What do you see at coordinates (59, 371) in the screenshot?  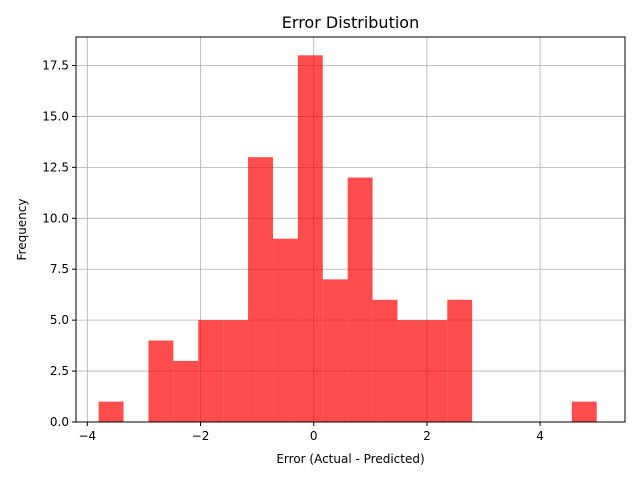 I see `y-tick-label: 2.5` at bounding box center [59, 371].